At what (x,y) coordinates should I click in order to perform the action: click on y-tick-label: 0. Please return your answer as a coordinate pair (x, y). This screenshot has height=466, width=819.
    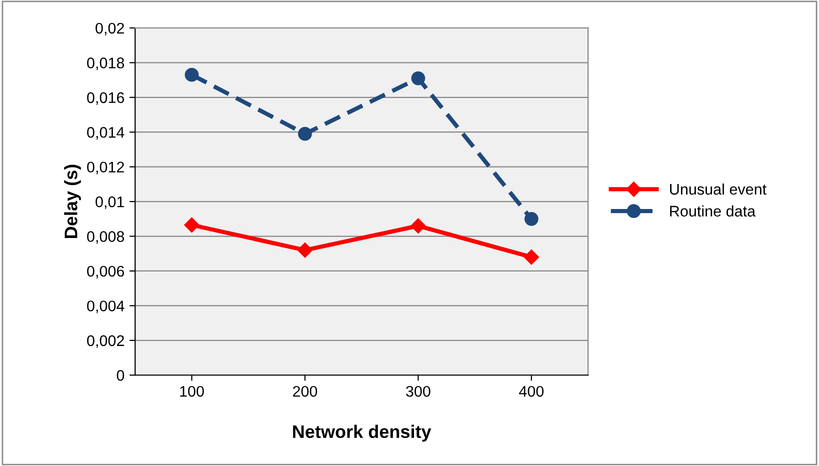
    Looking at the image, I should click on (120, 375).